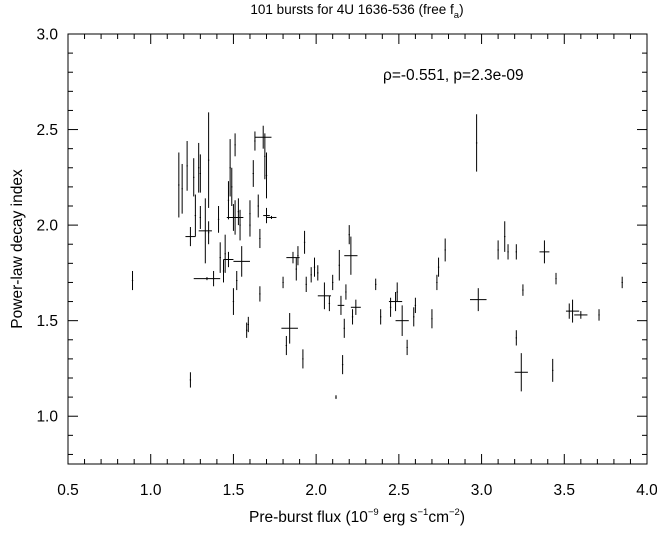 Image resolution: width=657 pixels, height=533 pixels. I want to click on x-tick-label: 3.0, so click(482, 490).